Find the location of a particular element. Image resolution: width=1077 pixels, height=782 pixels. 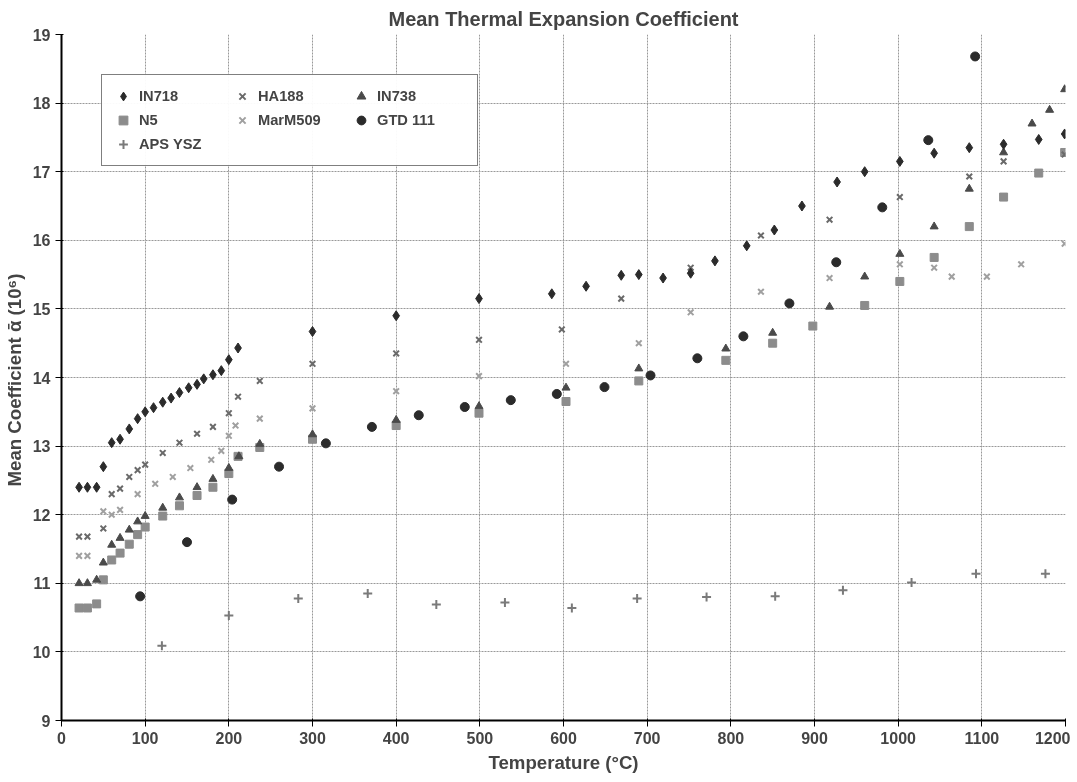

y-tick-label: 11 is located at coordinates (42, 584).